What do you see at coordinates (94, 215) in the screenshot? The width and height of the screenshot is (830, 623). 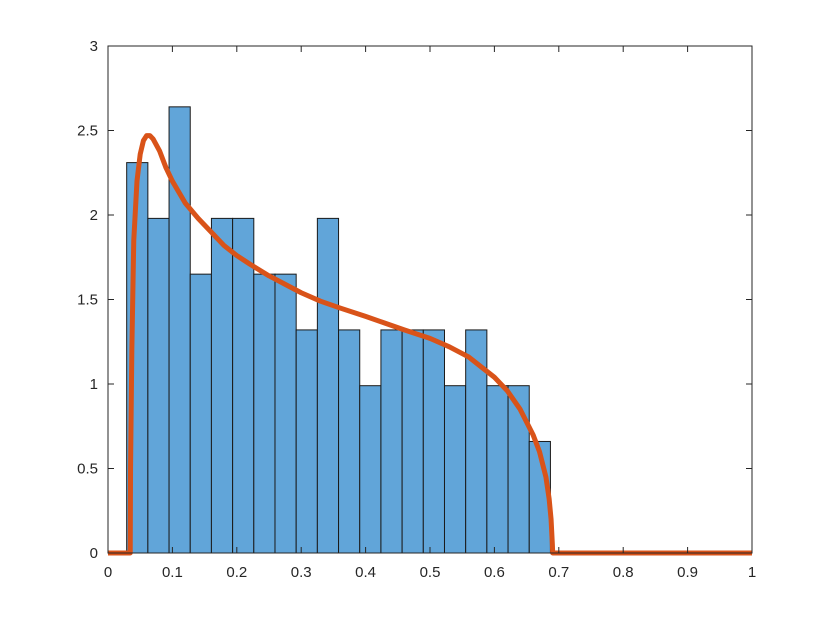 I see `y-tick-label: 2` at bounding box center [94, 215].